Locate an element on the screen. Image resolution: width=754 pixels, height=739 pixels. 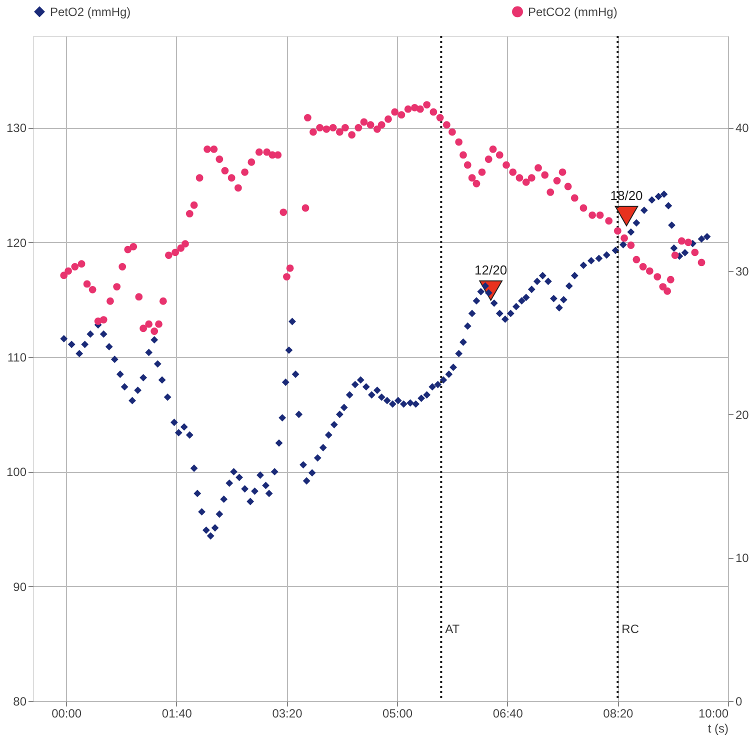
ref-line-label: RC is located at coordinates (631, 629).